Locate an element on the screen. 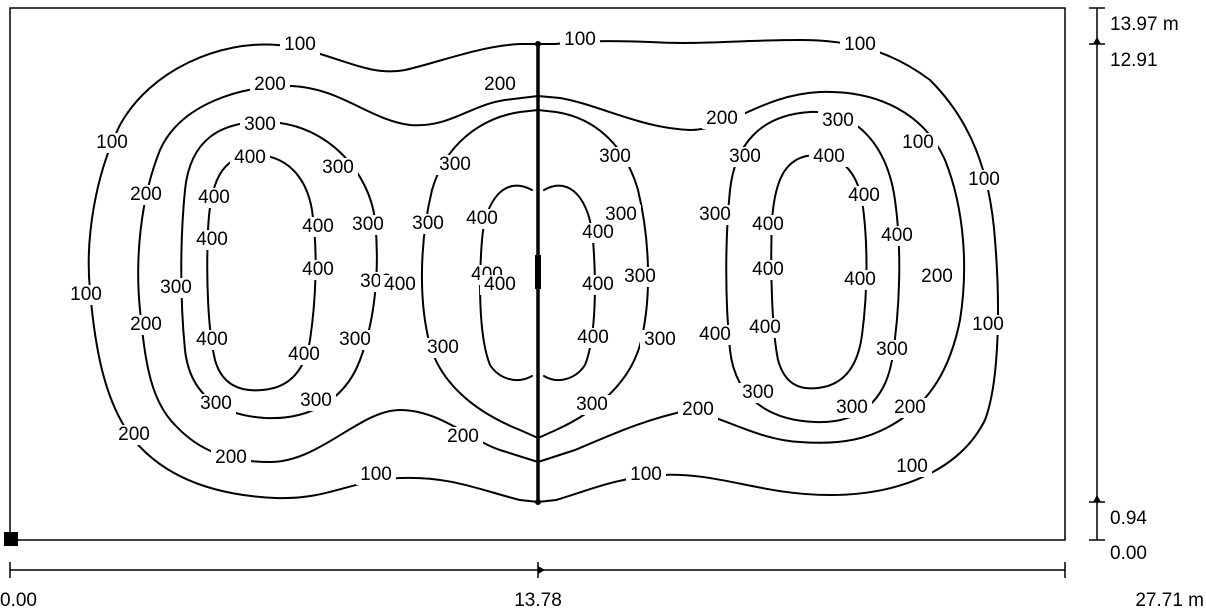  origin-marker is located at coordinates (11, 539).